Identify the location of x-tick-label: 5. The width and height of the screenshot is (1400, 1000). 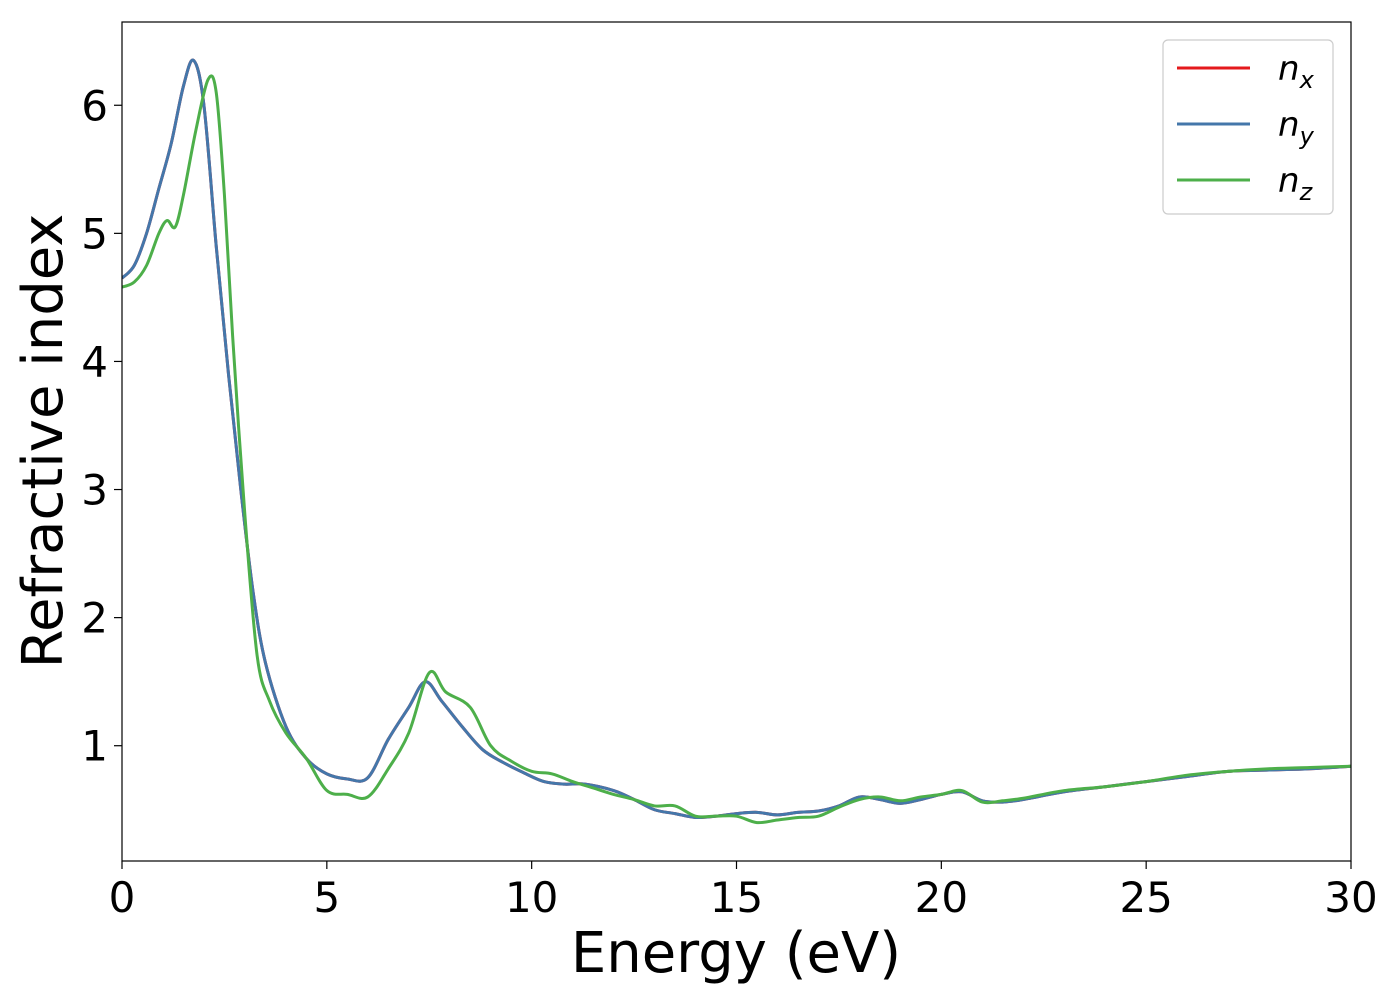
(326, 897).